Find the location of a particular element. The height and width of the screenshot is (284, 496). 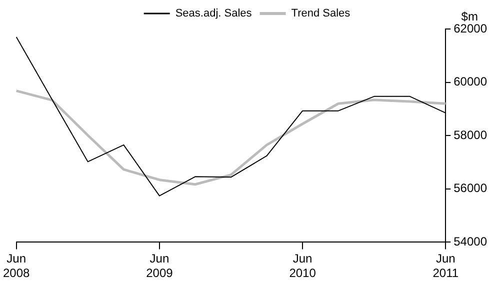

x-tick-label: Jun 2009 is located at coordinates (160, 266).